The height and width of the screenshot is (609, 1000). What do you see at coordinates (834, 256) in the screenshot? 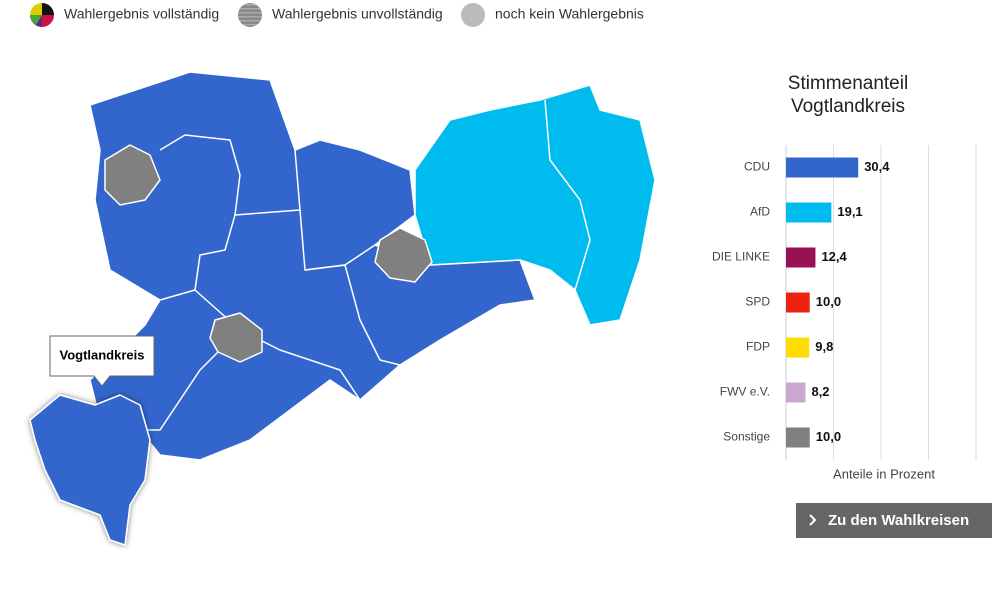
I see `value-label: 12,4` at bounding box center [834, 256].